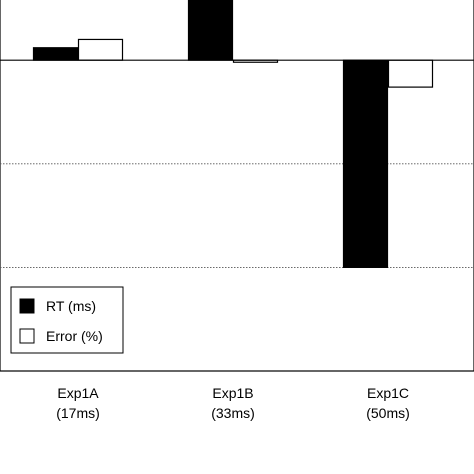 The width and height of the screenshot is (474, 474). Describe the element at coordinates (55, 54) in the screenshot. I see `bar-exp1a-rt` at that location.